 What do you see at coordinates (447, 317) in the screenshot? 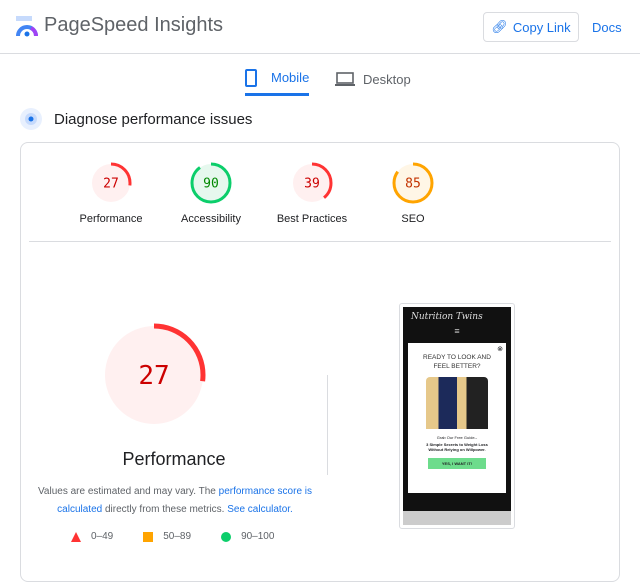
I see `site-logo: Nutrition Twins` at bounding box center [447, 317].